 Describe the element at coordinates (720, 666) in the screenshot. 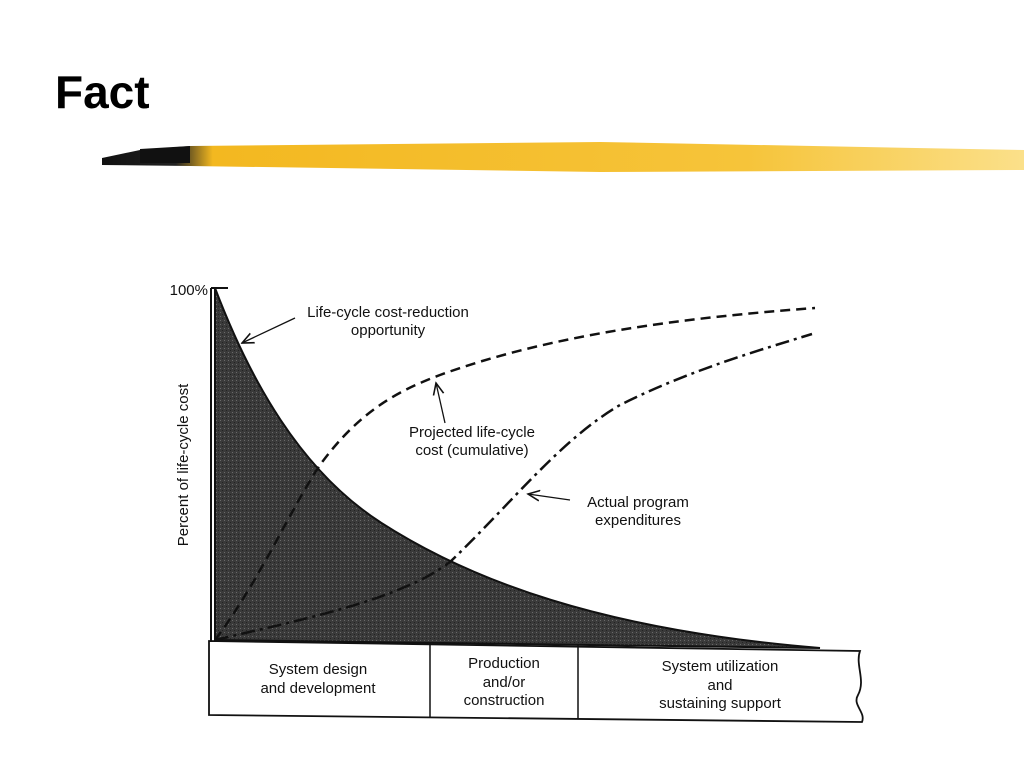

I see `phase-label: System utilization` at that location.